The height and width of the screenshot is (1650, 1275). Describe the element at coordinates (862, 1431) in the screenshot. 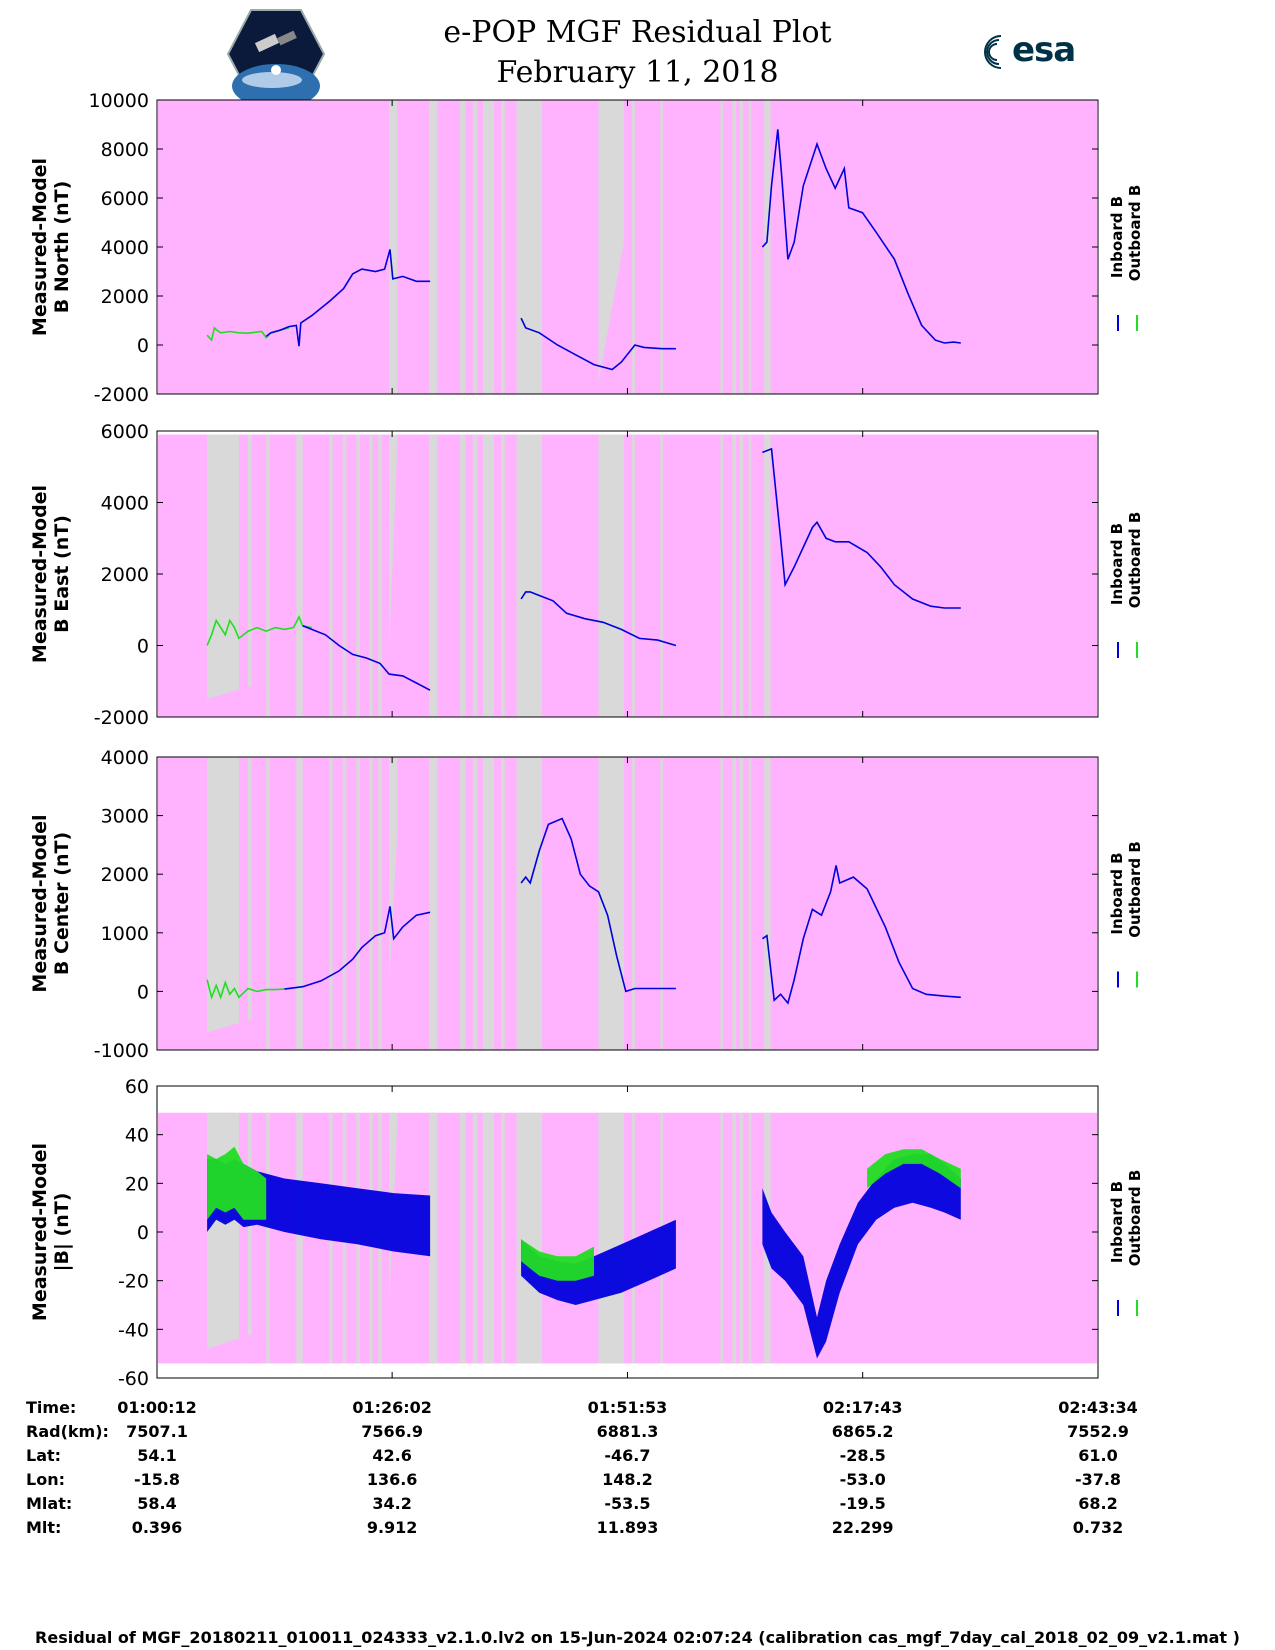

I see `ephemeris-value: 6865.2` at that location.